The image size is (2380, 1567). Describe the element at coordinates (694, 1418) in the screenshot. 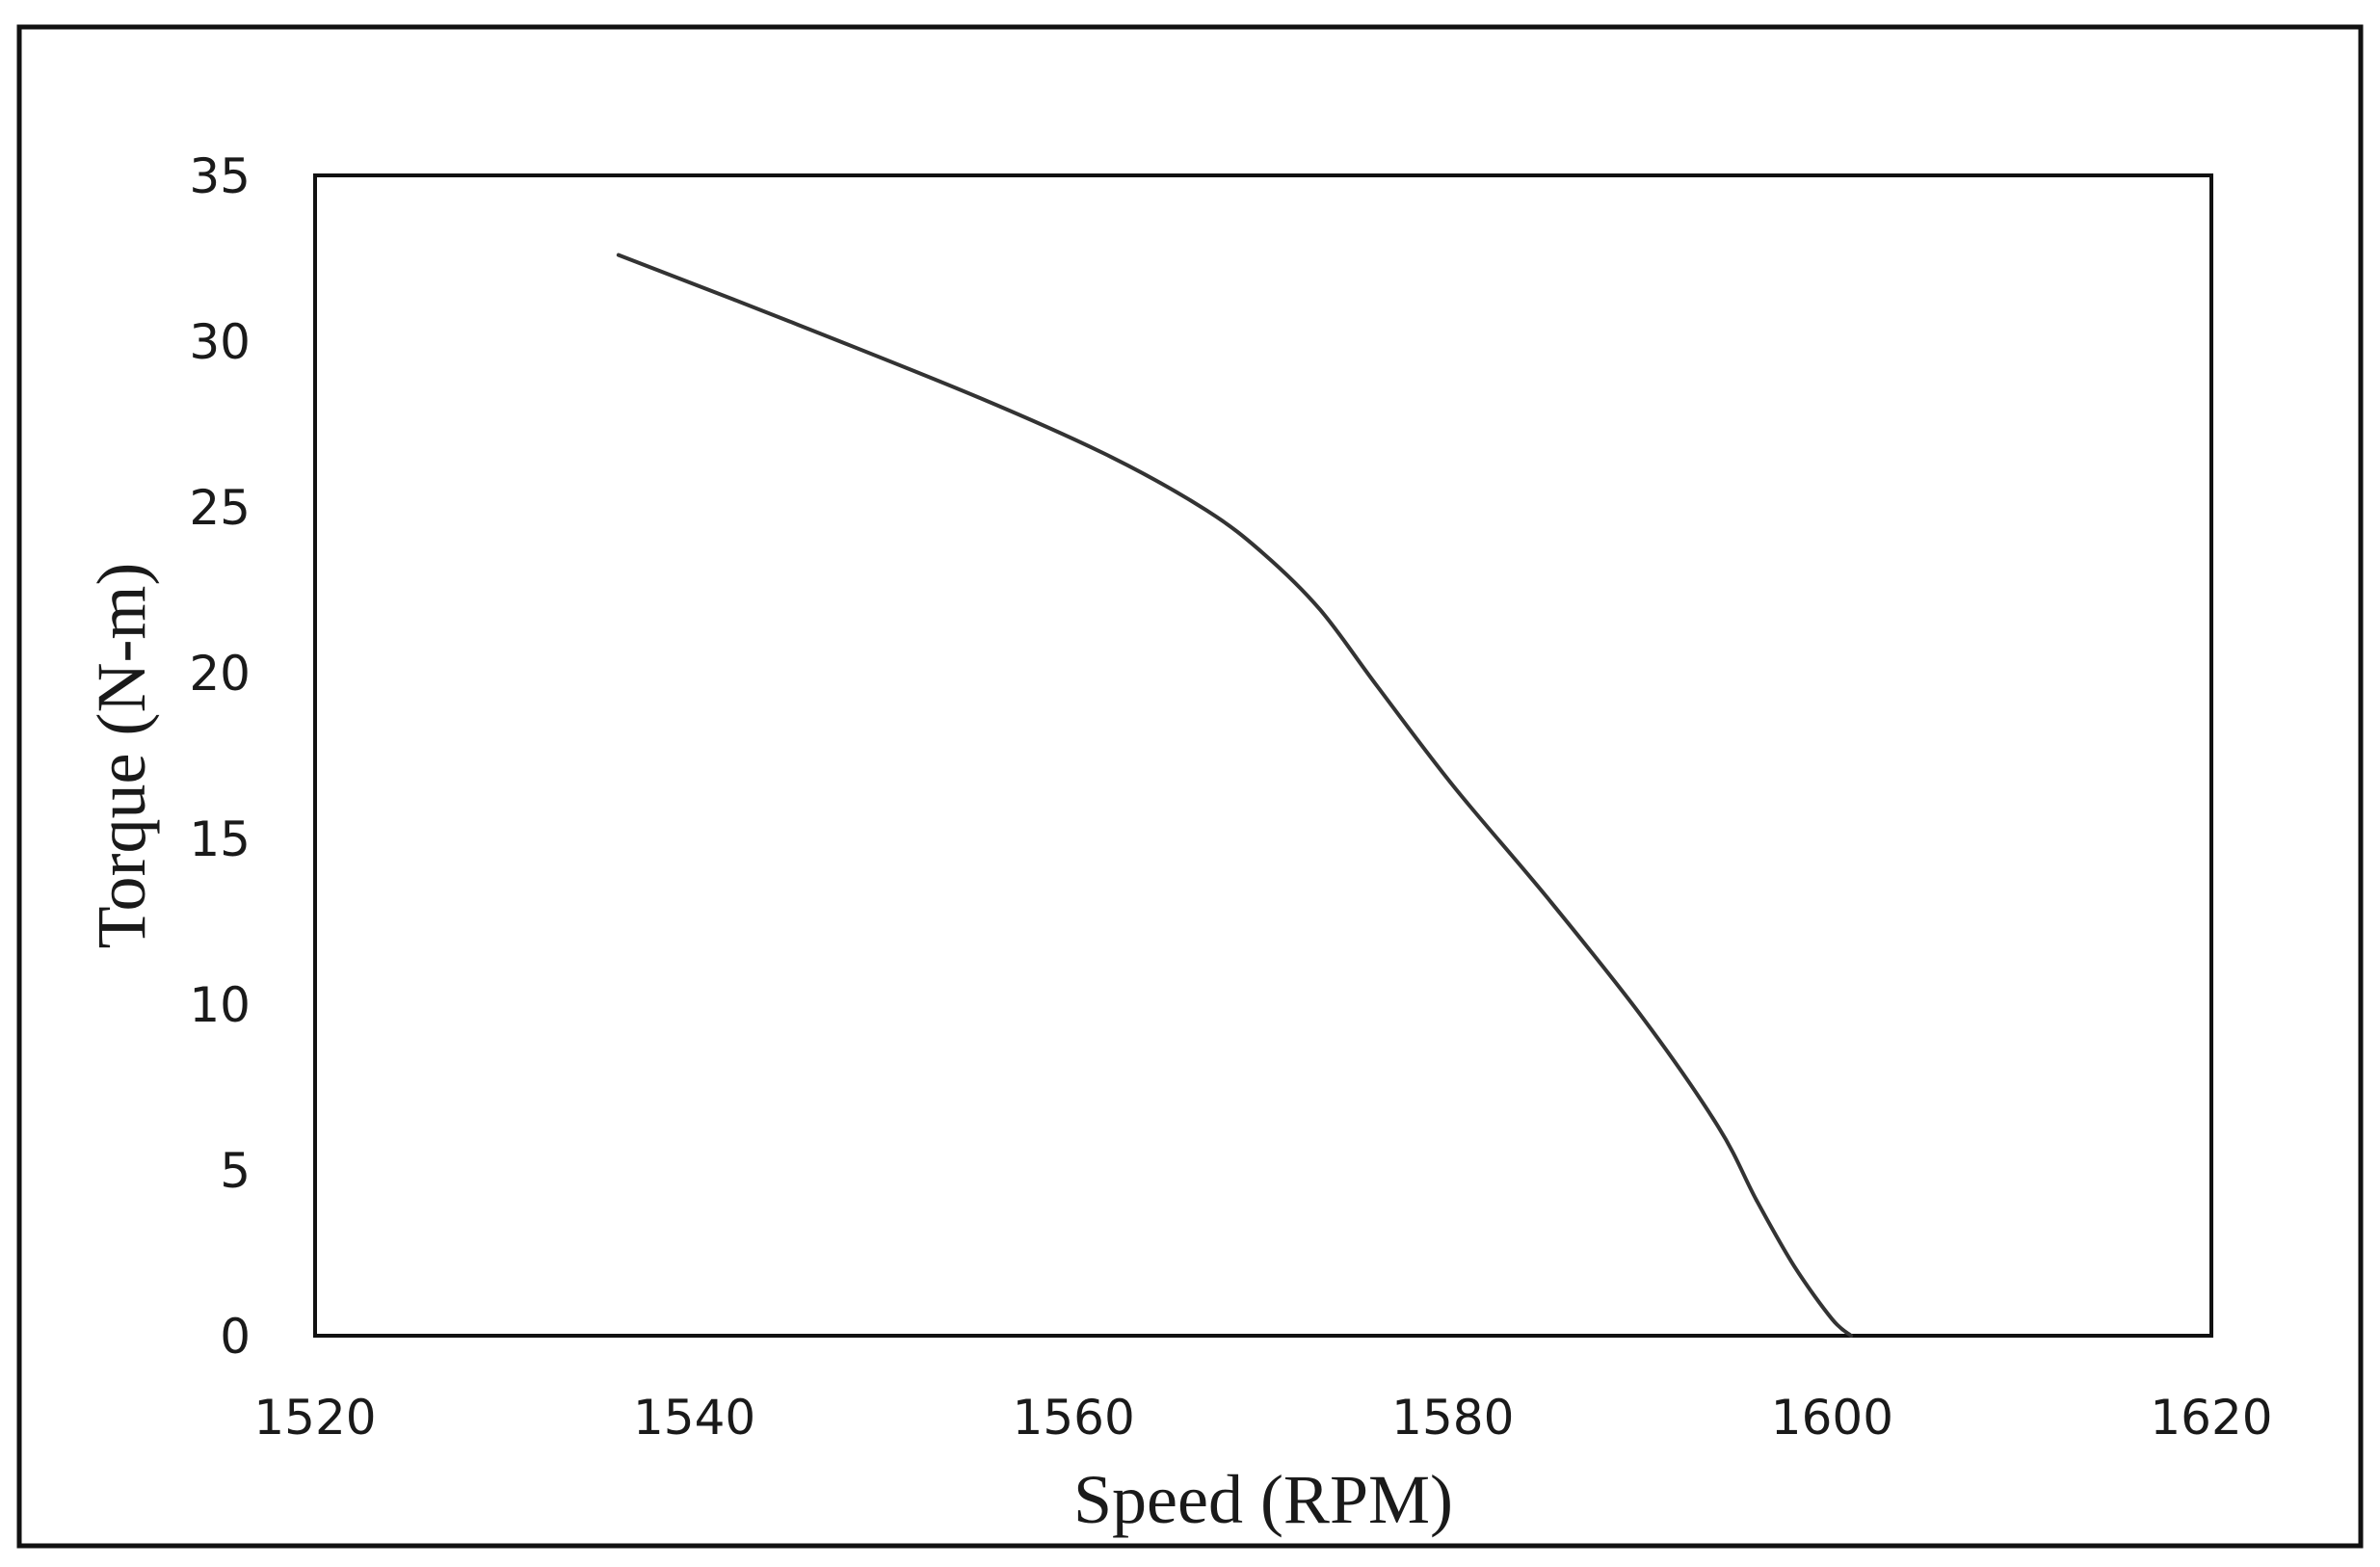

I see `x-tick-label: 1540` at that location.